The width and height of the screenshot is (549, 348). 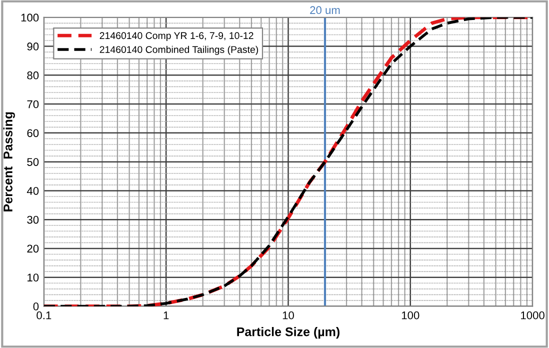 I want to click on x-tick-label: 0.1, so click(x=44, y=315).